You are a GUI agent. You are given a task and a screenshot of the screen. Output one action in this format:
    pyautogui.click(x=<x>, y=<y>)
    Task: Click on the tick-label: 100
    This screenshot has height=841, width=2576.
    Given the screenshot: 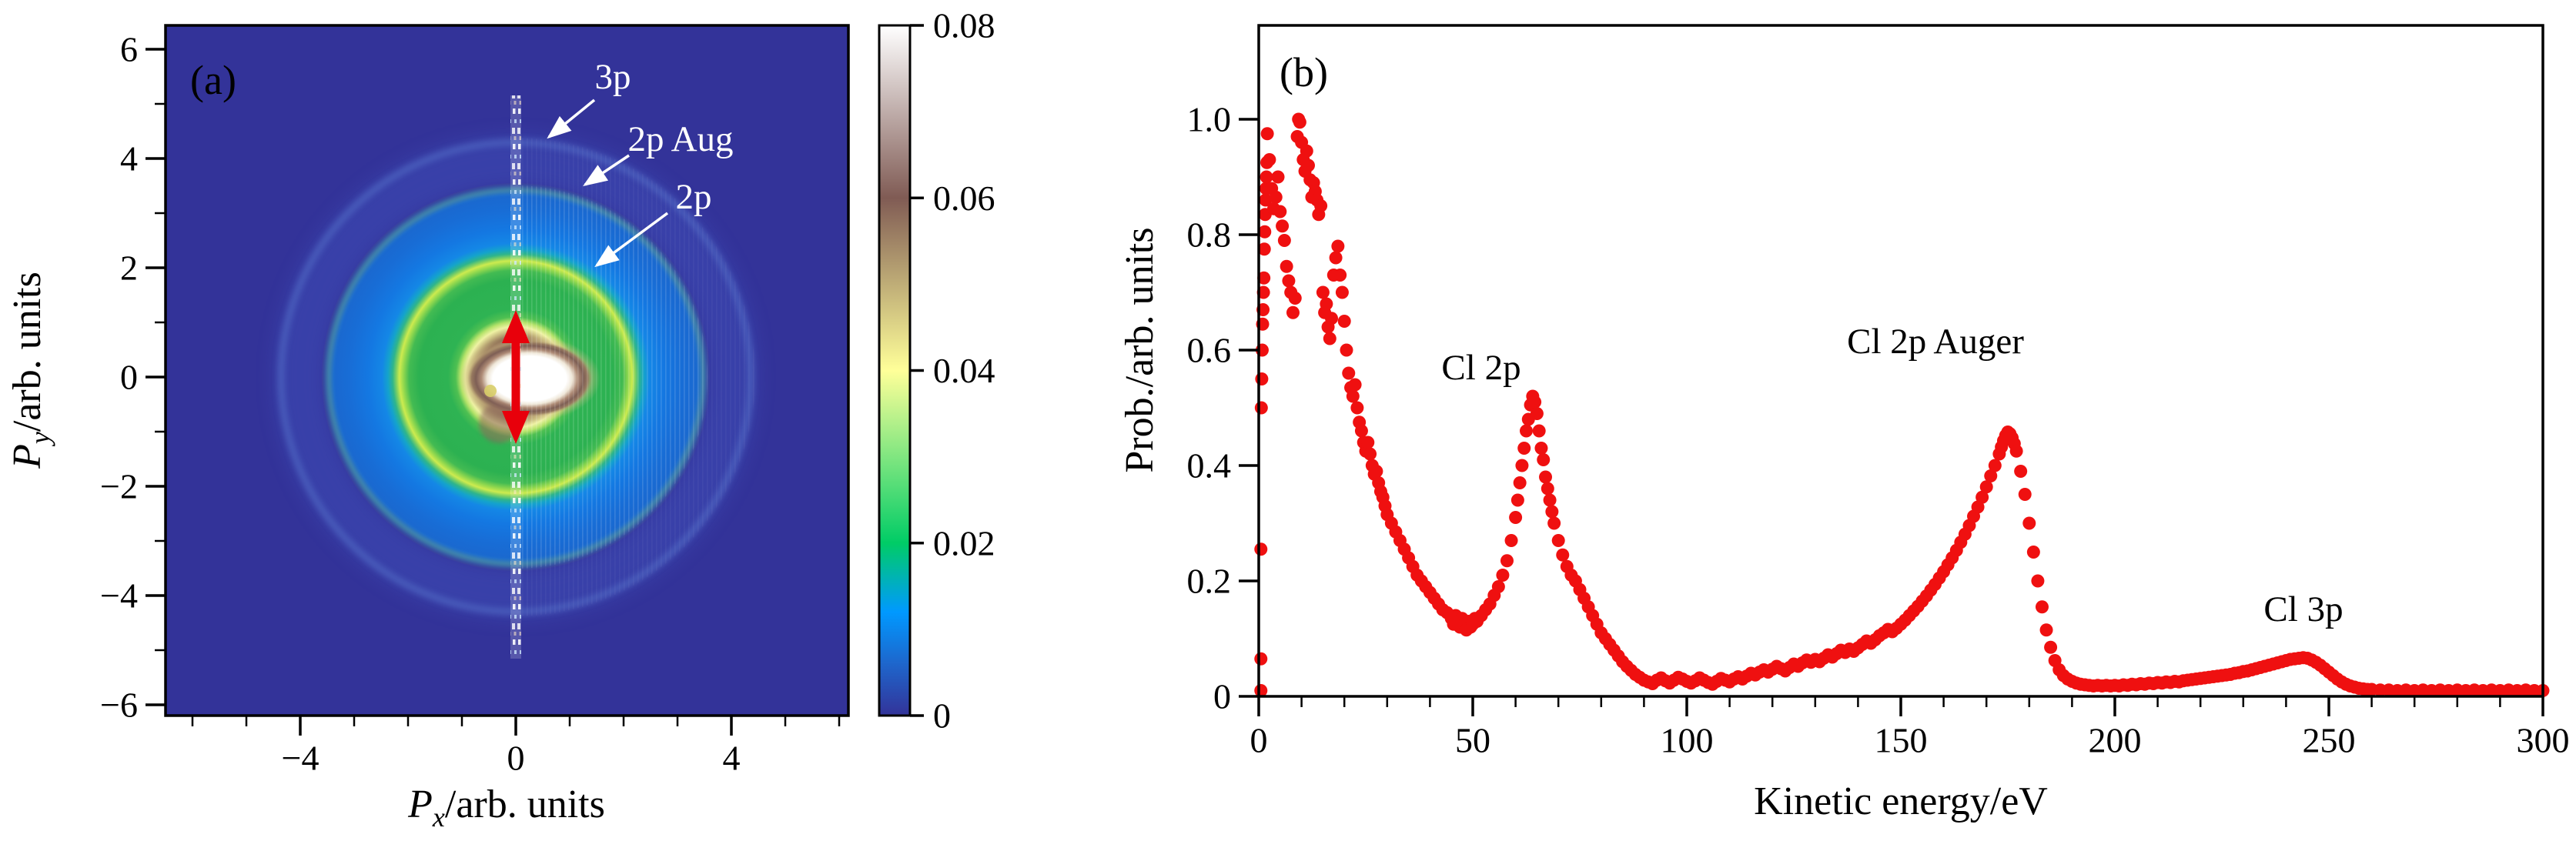 What is the action you would take?
    pyautogui.click(x=1688, y=740)
    